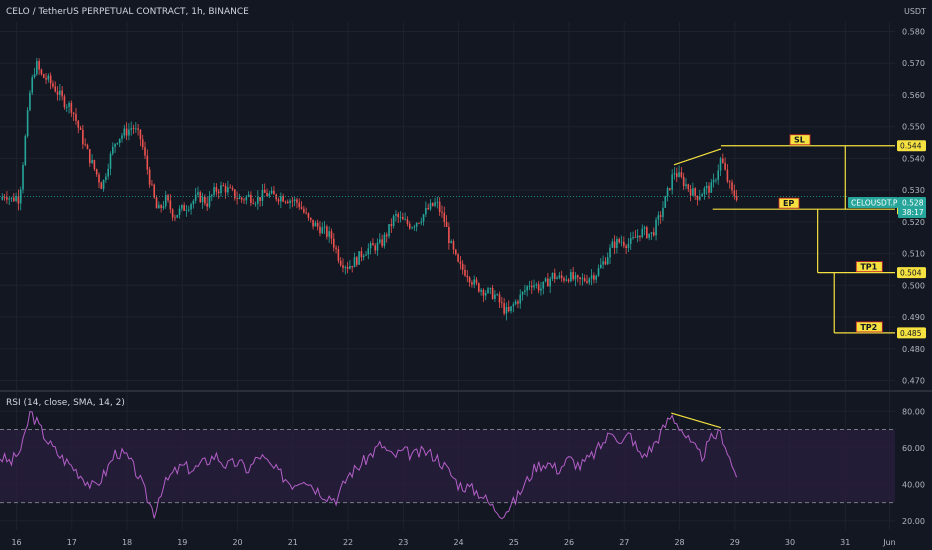 Image resolution: width=932 pixels, height=550 pixels. Describe the element at coordinates (913, 349) in the screenshot. I see `y-tick-label: 0.480` at that location.